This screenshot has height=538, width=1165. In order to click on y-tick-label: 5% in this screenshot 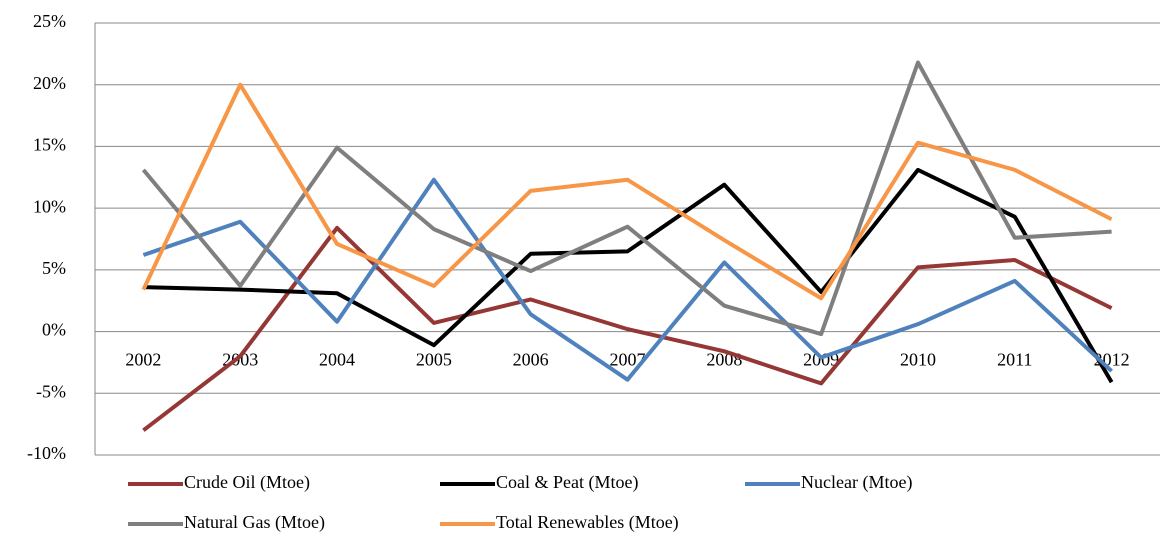, I will do `click(54, 268)`.